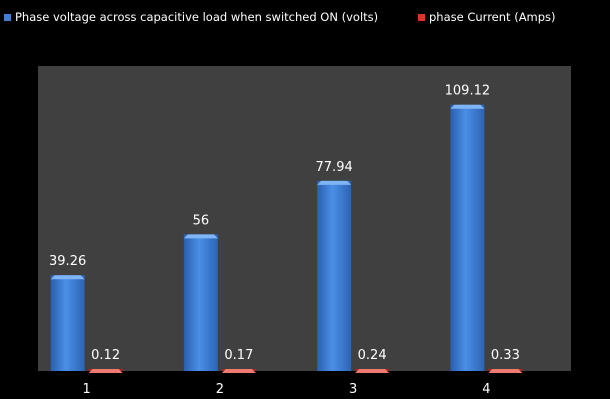 This screenshot has height=399, width=610. What do you see at coordinates (486, 389) in the screenshot?
I see `x-tick-label-4: 4` at bounding box center [486, 389].